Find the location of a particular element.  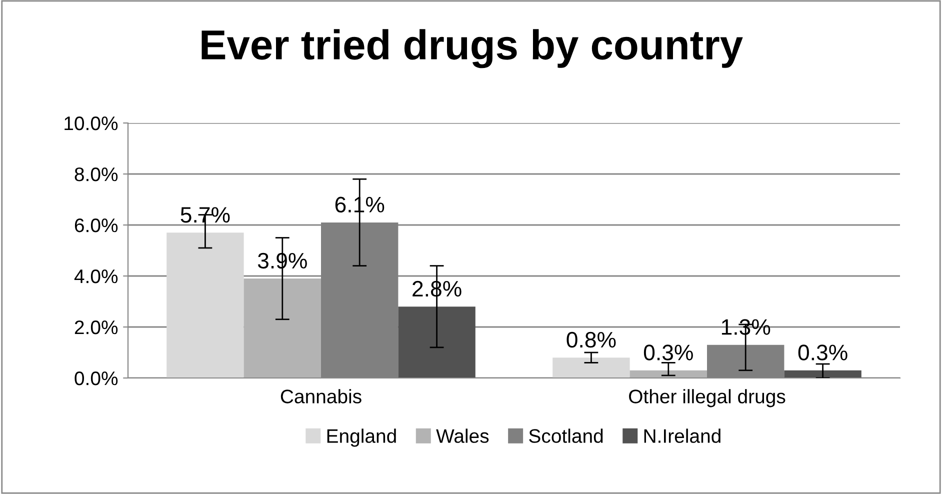

y-tick-label: 10.0% is located at coordinates (91, 123).